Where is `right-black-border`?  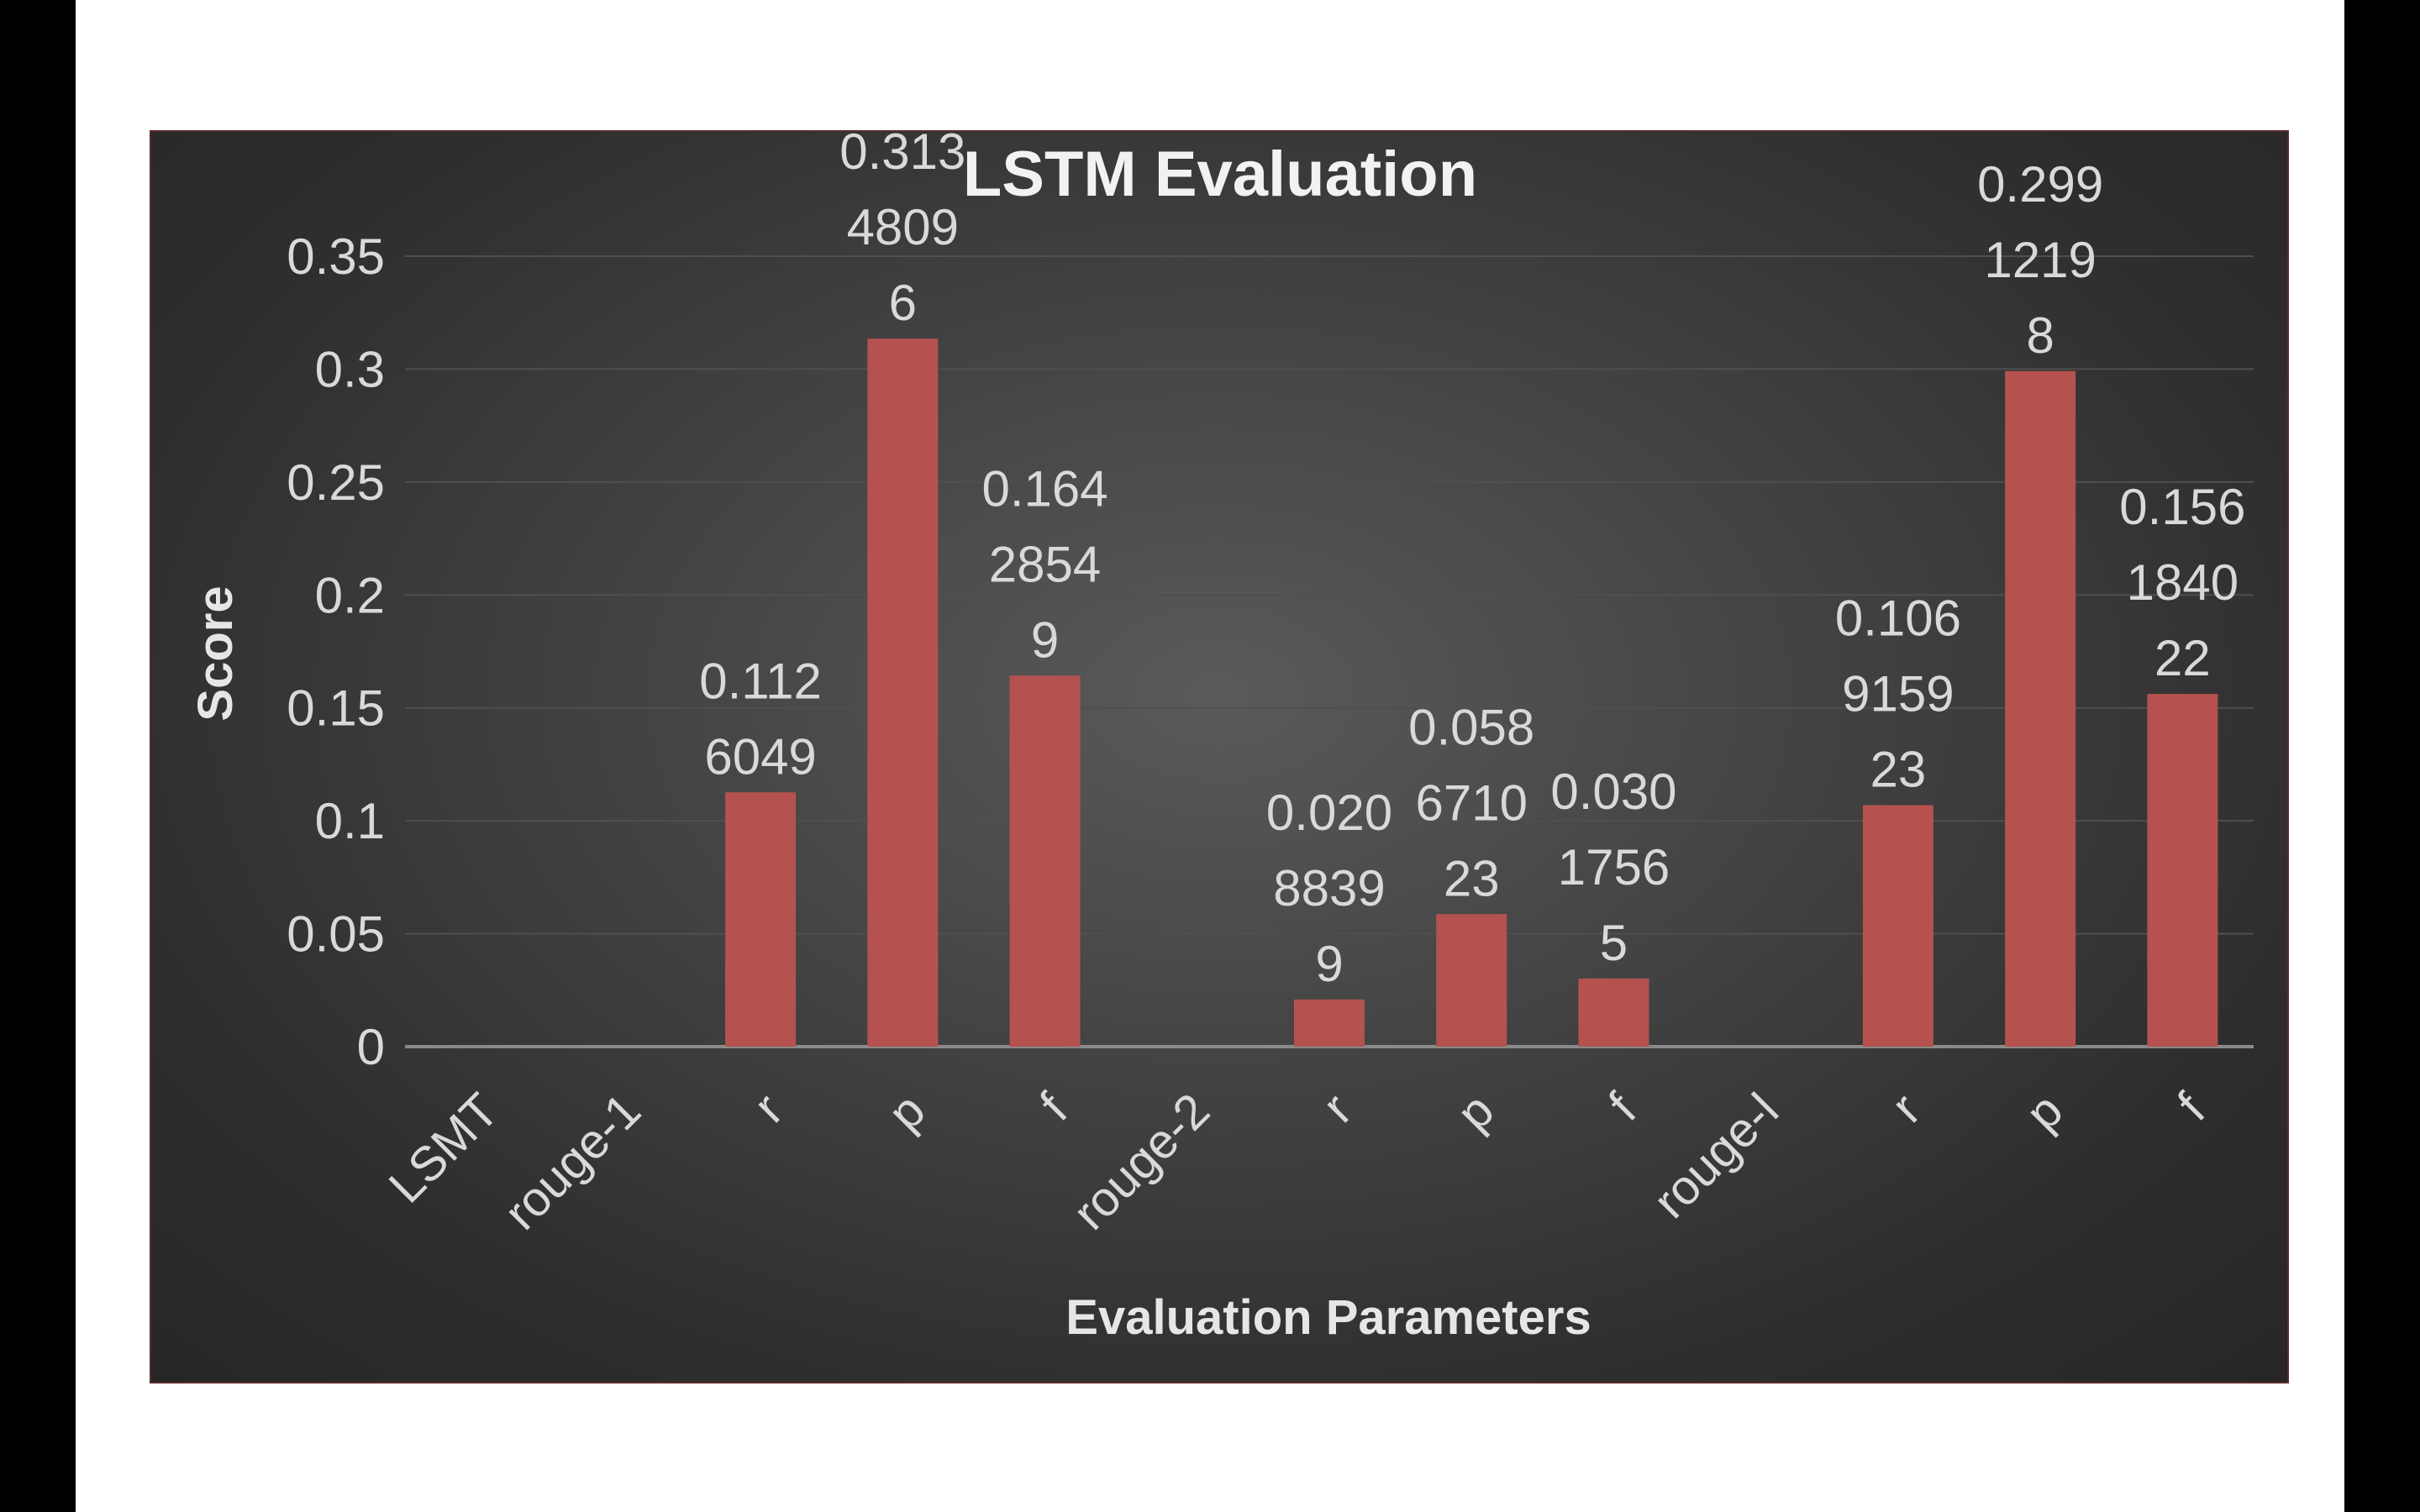
right-black-border is located at coordinates (2382, 756).